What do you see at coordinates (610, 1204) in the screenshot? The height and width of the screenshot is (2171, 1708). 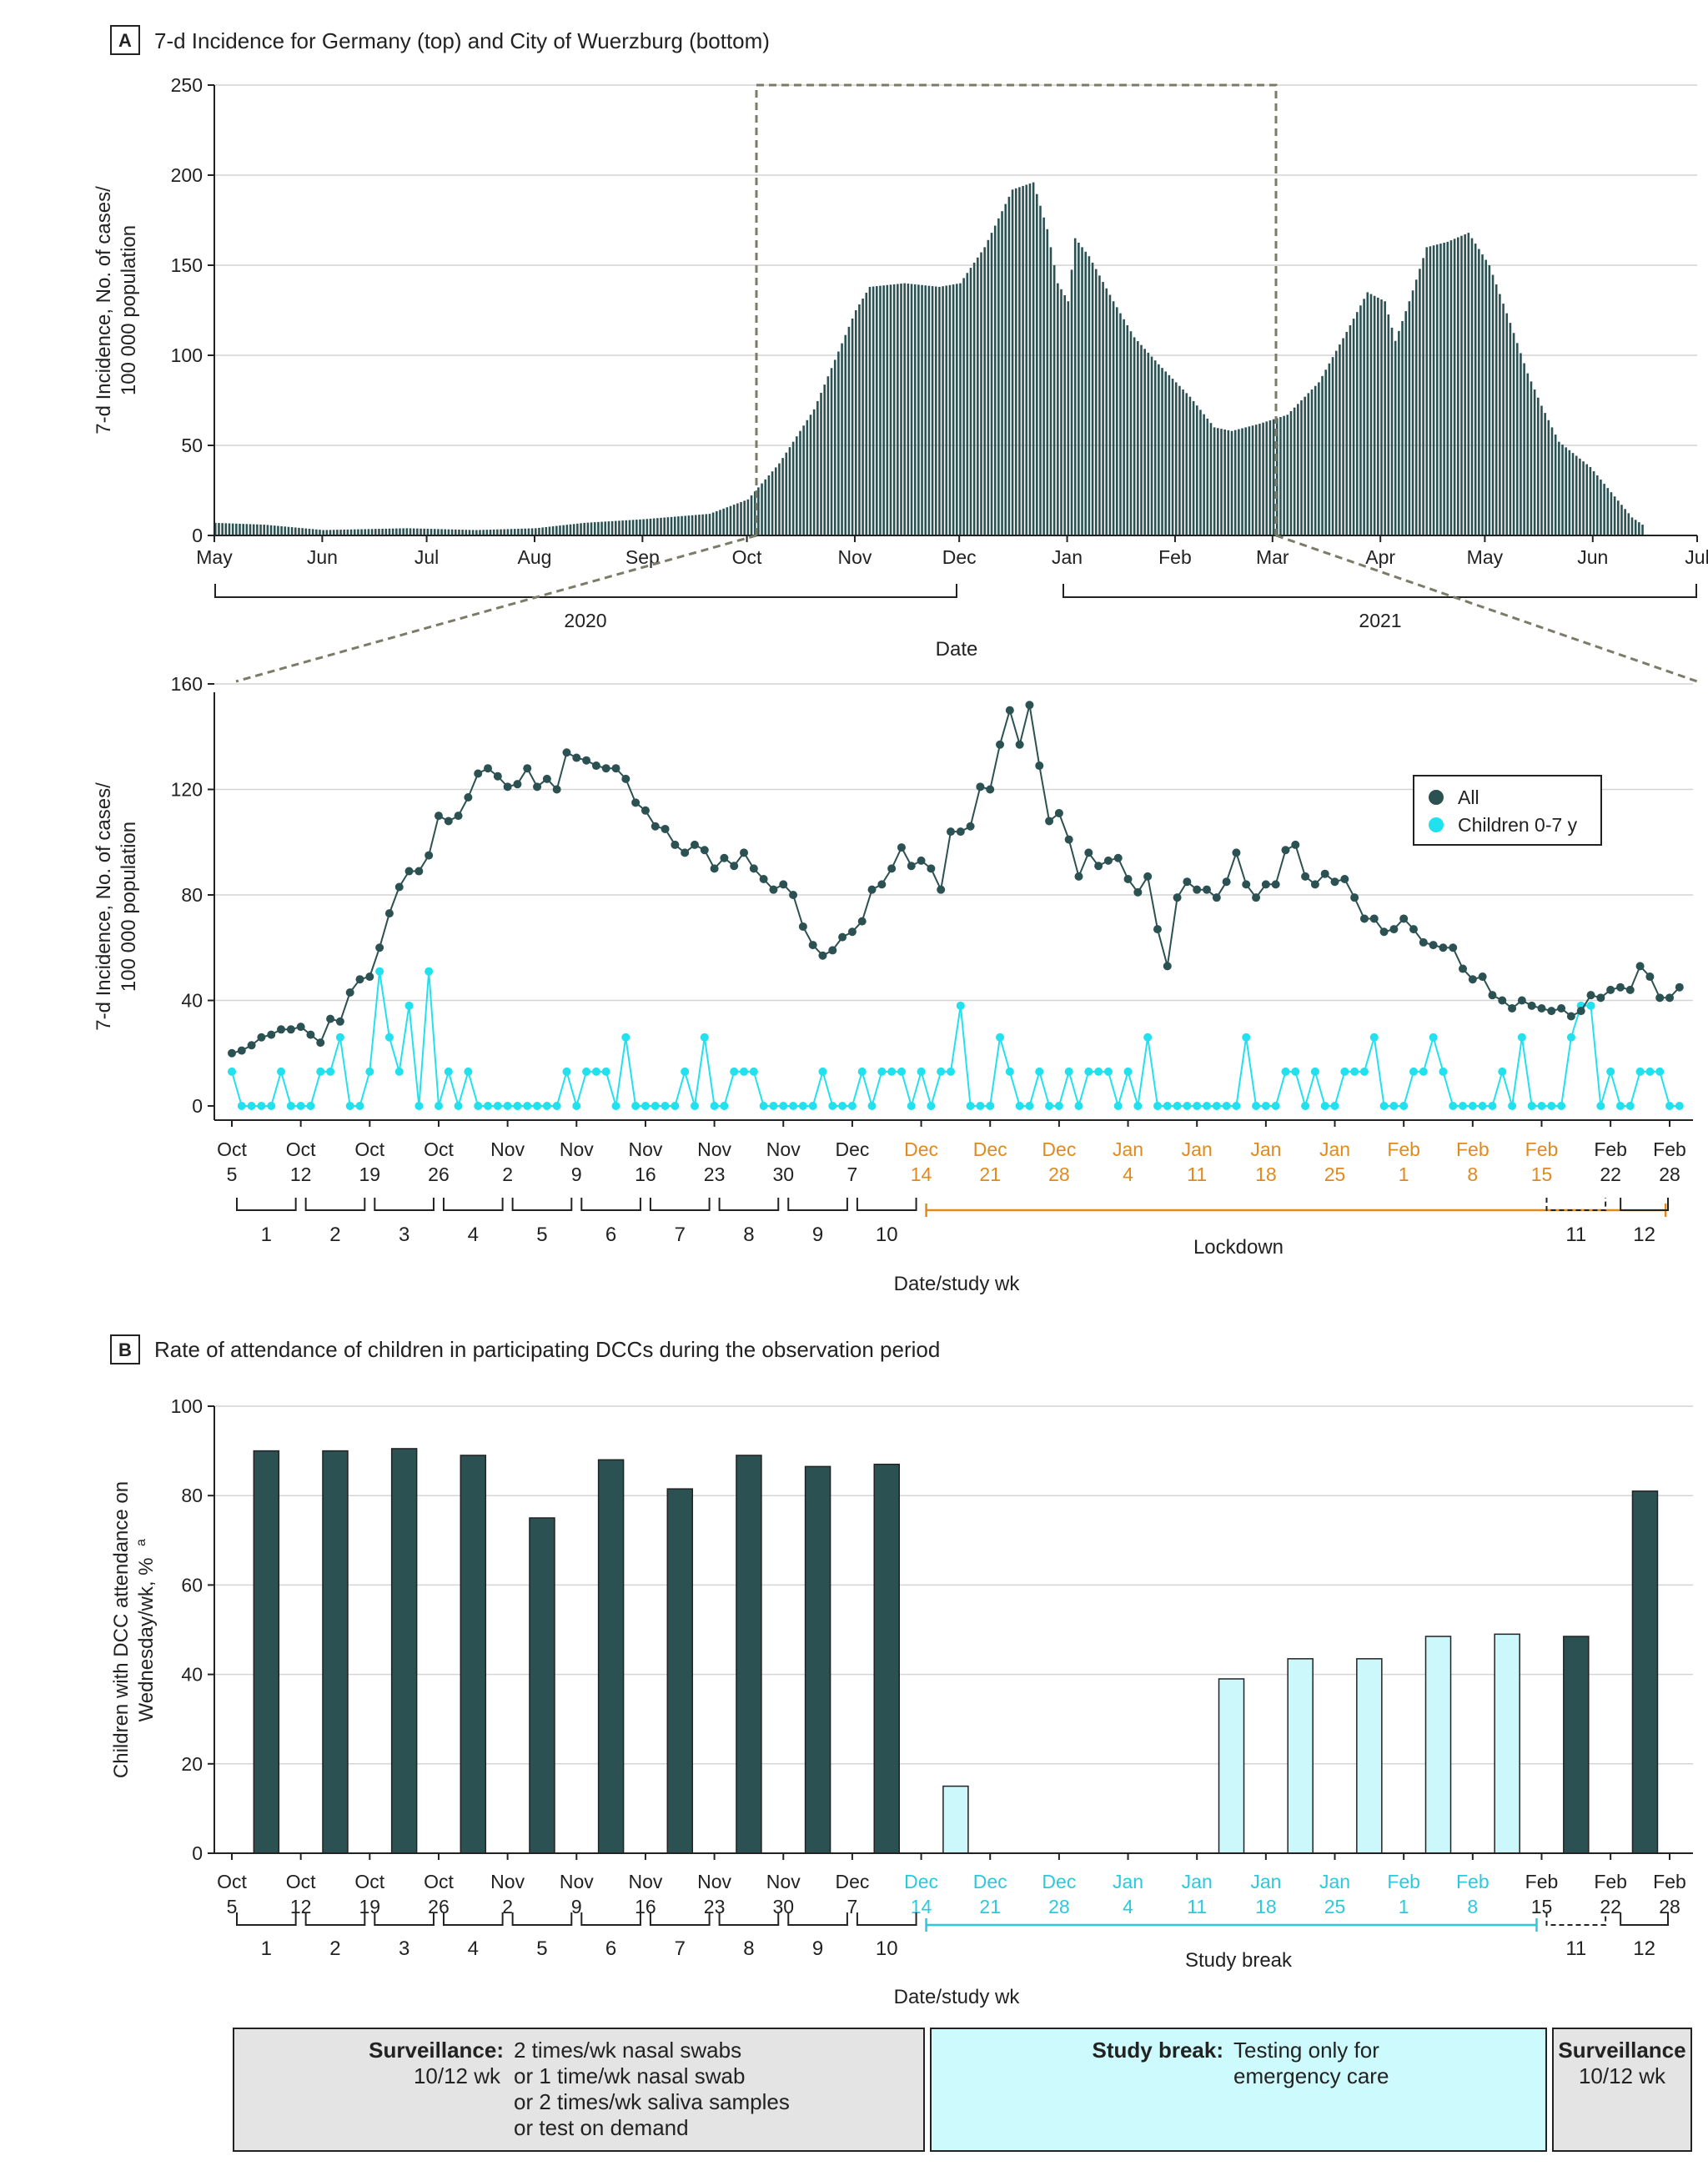 I see `mid-week-bracket` at bounding box center [610, 1204].